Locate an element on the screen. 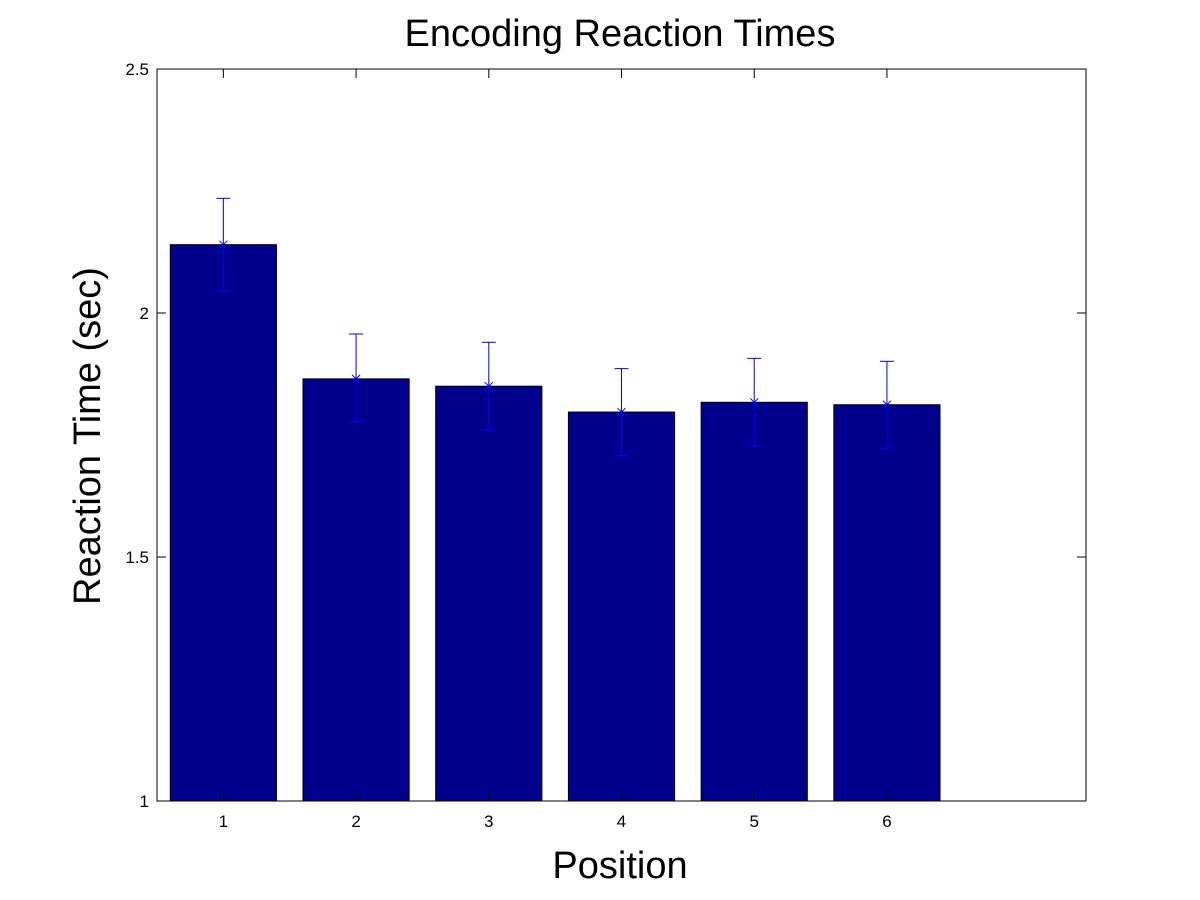  y-axis-label: Reaction Time (sec) is located at coordinates (88, 436).